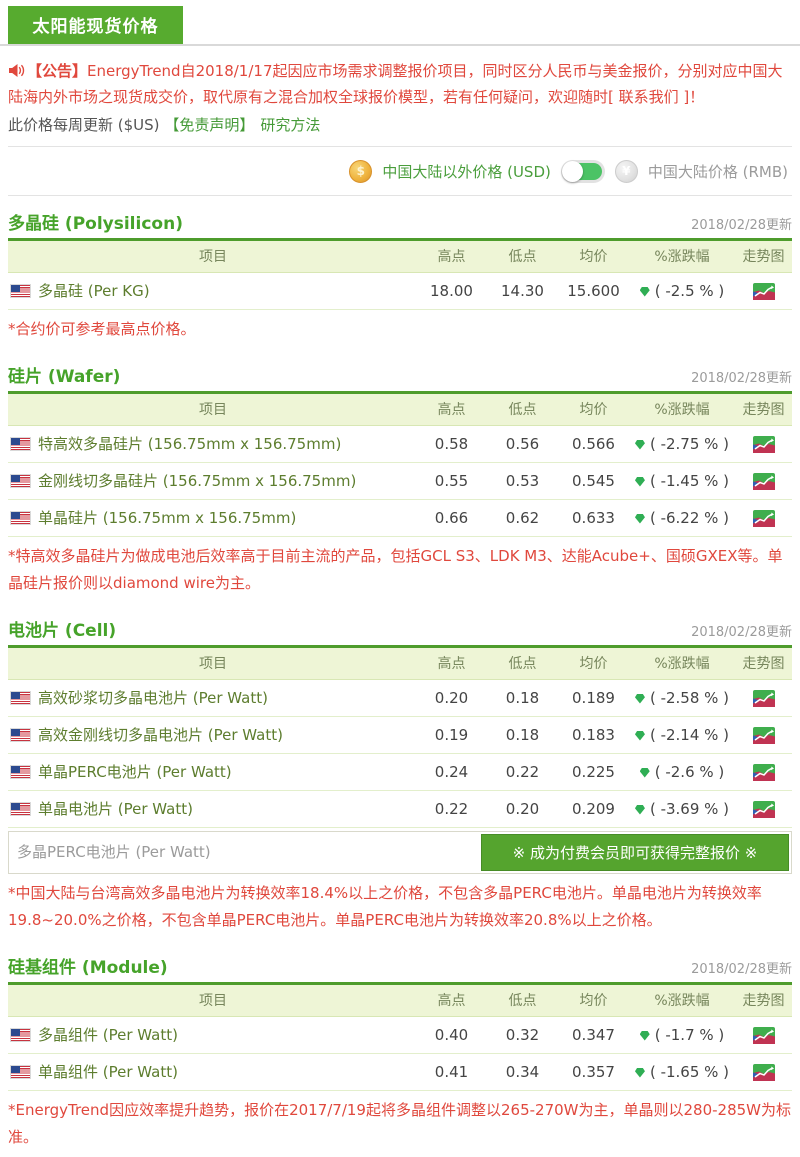 Image resolution: width=800 pixels, height=1157 pixels. Describe the element at coordinates (135, 772) in the screenshot. I see `item-label: 单晶PERC电池片 (Per Watt)` at that location.